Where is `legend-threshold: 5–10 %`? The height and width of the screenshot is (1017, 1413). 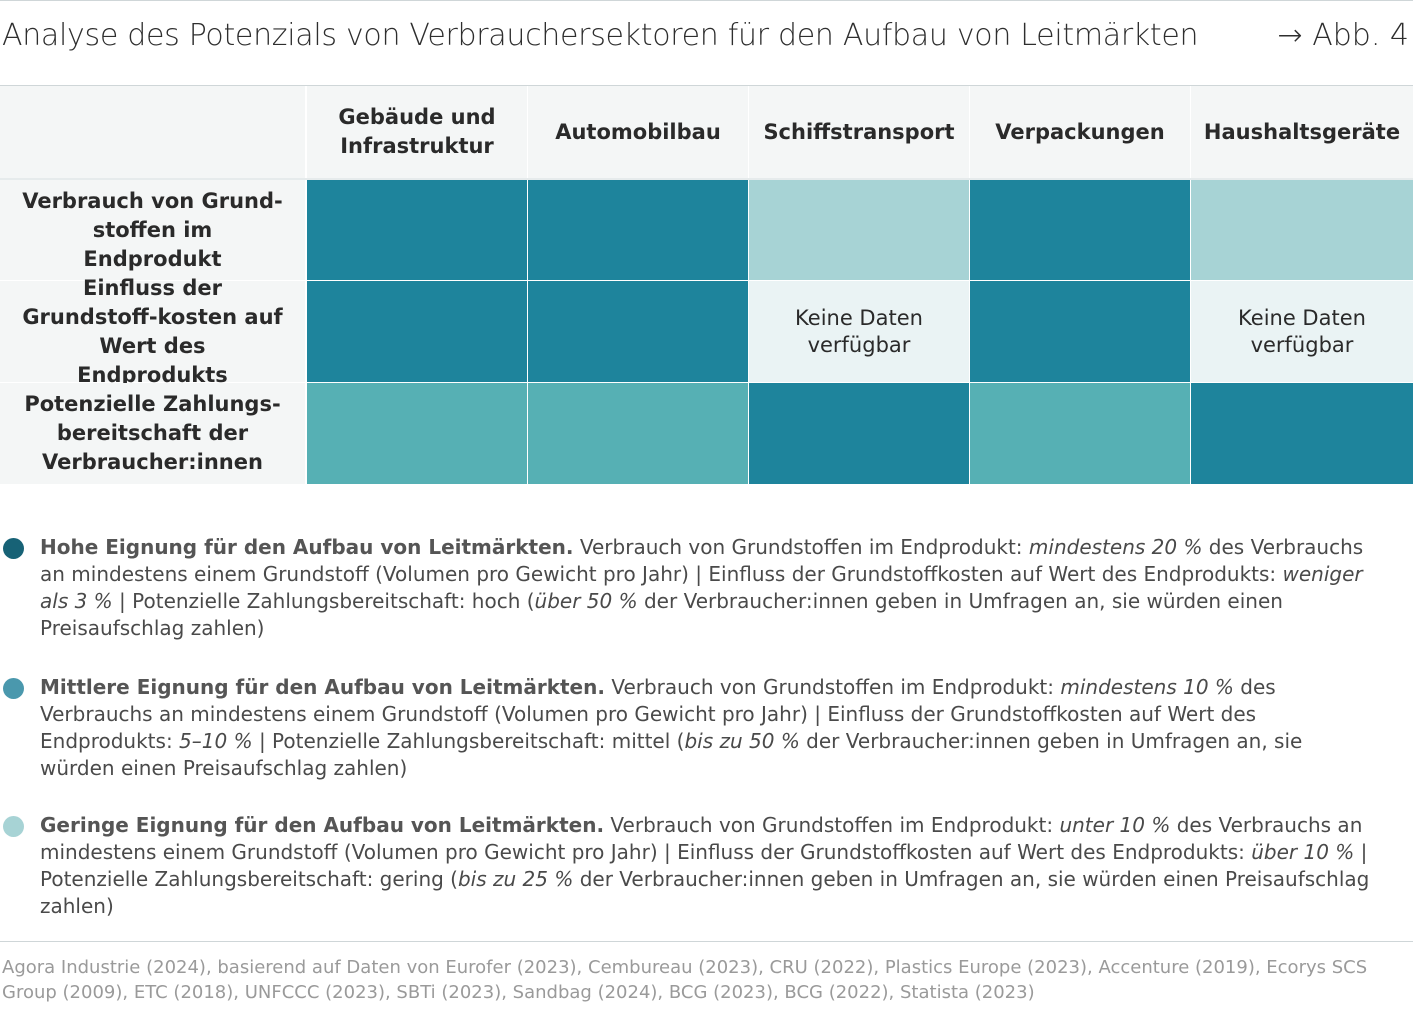 legend-threshold: 5–10 % is located at coordinates (216, 741).